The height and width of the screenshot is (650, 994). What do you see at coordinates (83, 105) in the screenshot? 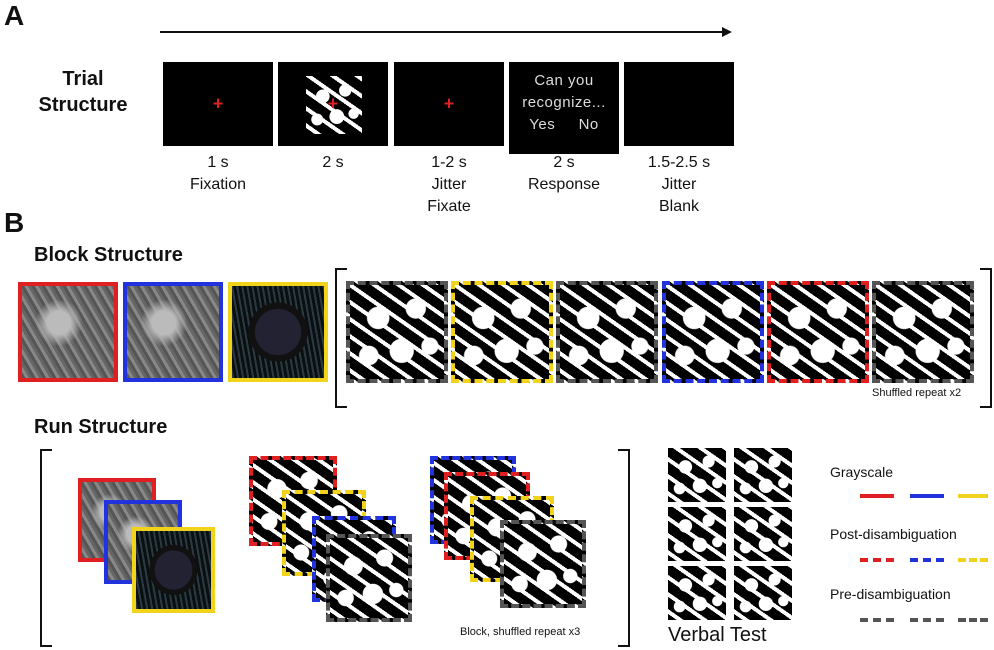
I see `trial-title-line2: Structure` at bounding box center [83, 105].